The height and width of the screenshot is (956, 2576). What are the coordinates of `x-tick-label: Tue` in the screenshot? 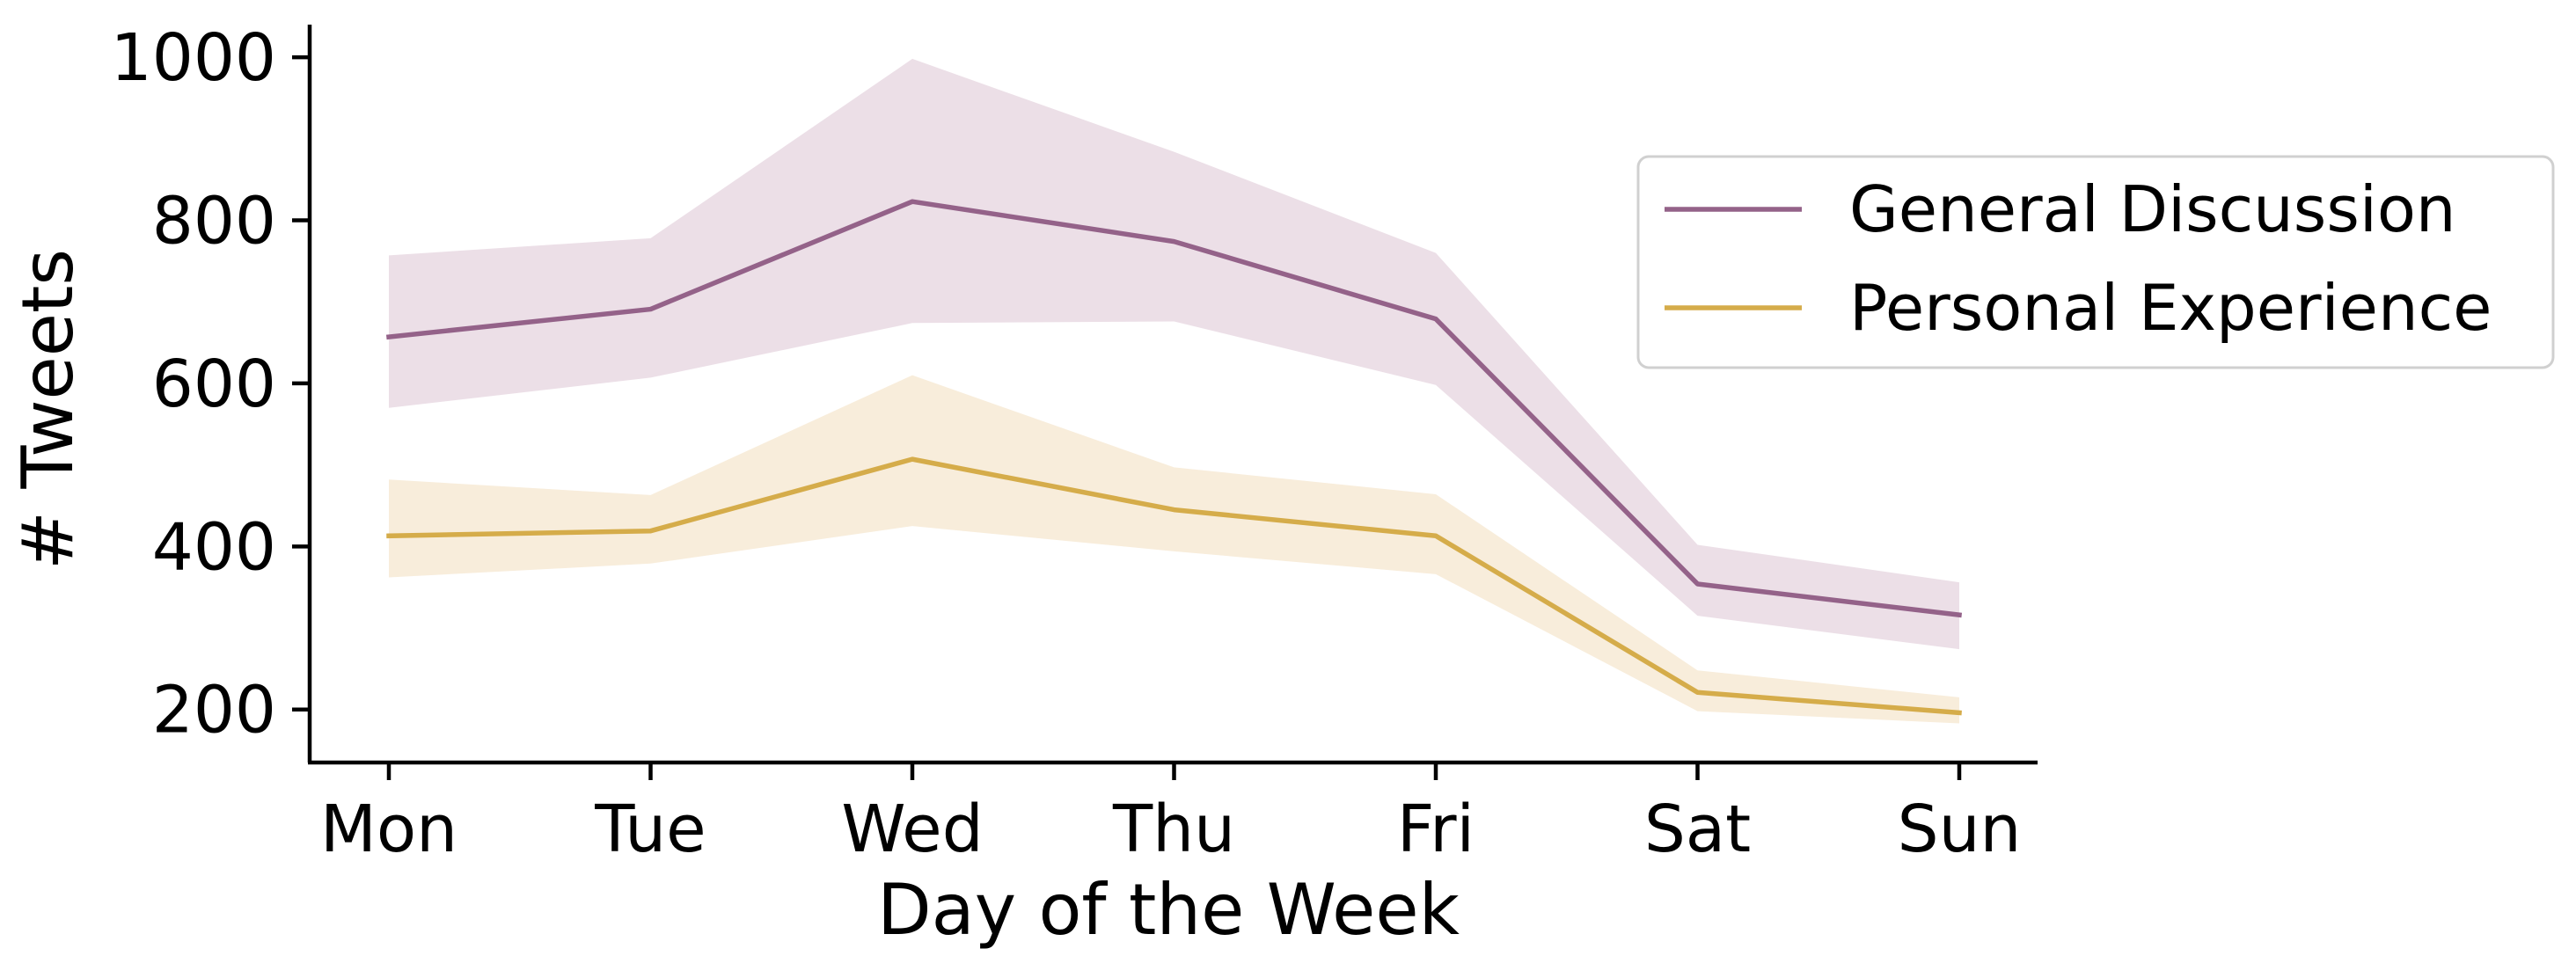 It's located at (650, 830).